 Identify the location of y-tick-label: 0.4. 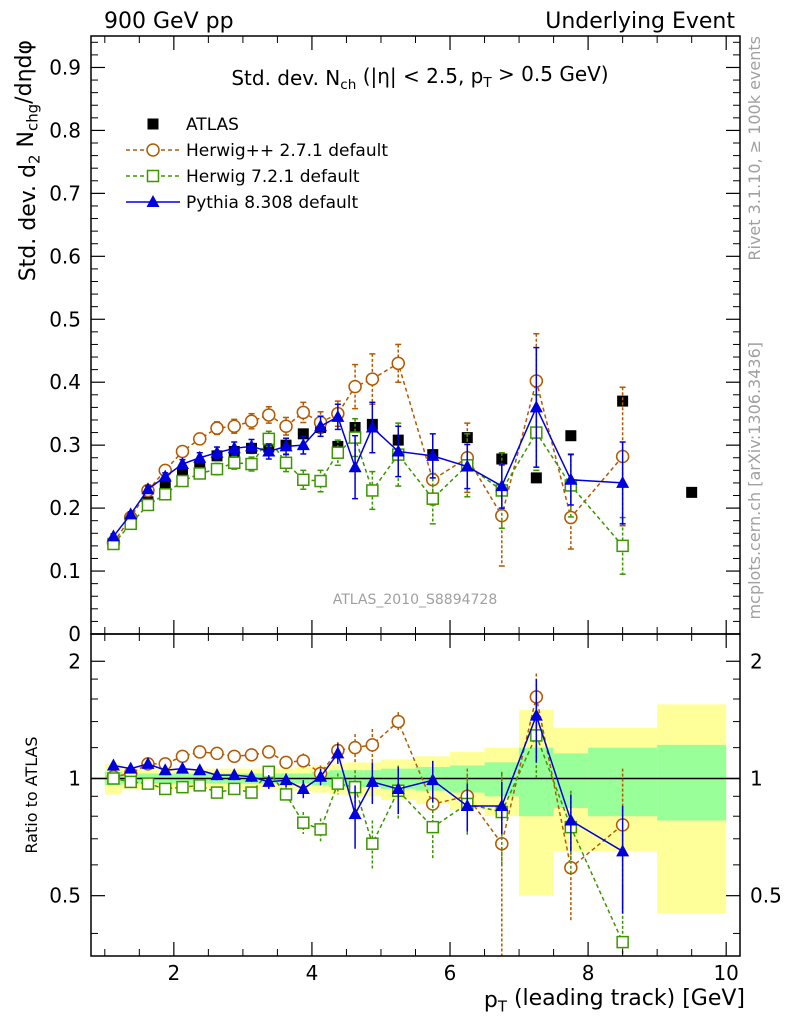
(65, 382).